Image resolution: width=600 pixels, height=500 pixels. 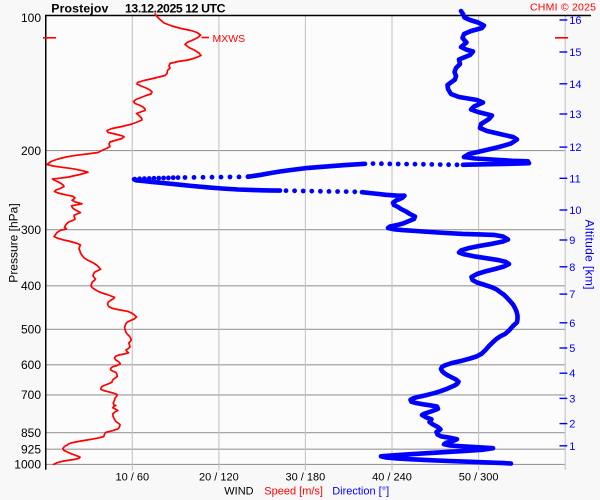 What do you see at coordinates (31, 433) in the screenshot?
I see `svg-text: 850` at bounding box center [31, 433].